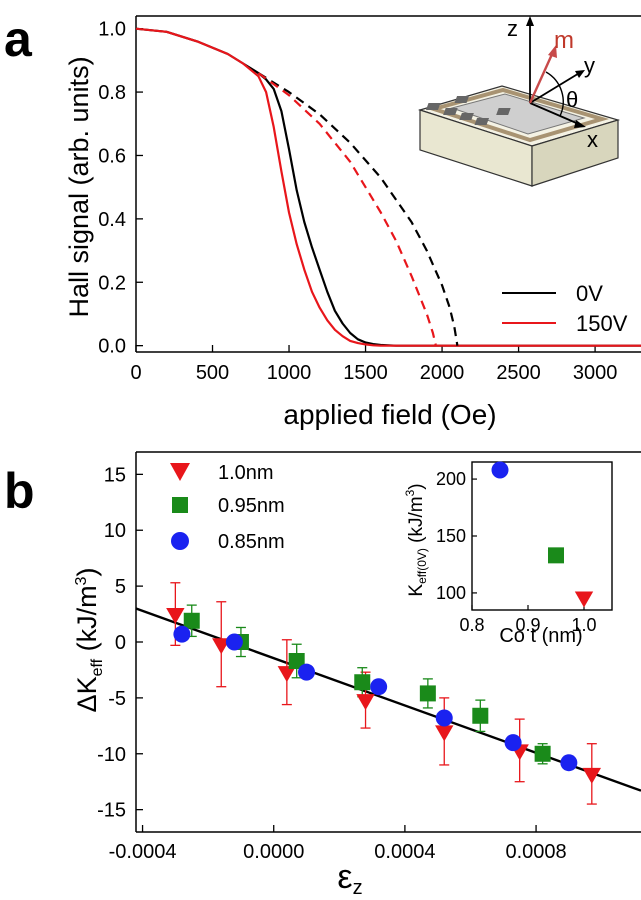 The height and width of the screenshot is (900, 641). I want to click on x-axis-arrow, so click(555, 114).